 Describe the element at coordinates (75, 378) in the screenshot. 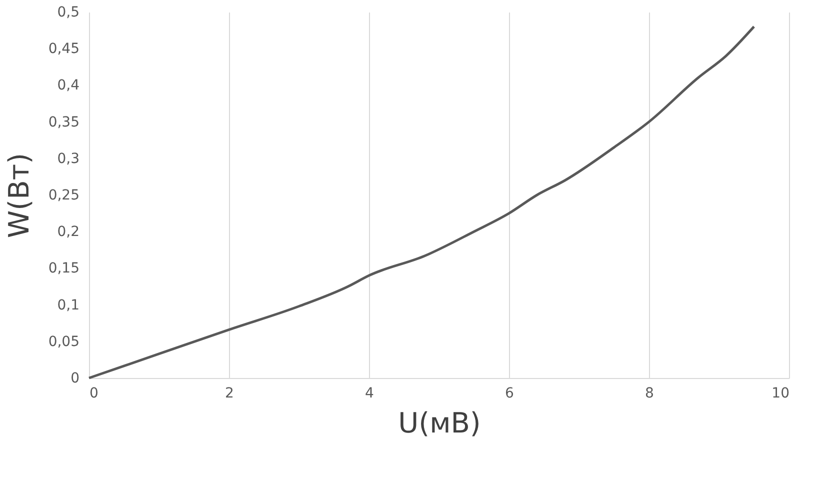

I see `y-tick-label: 0` at that location.